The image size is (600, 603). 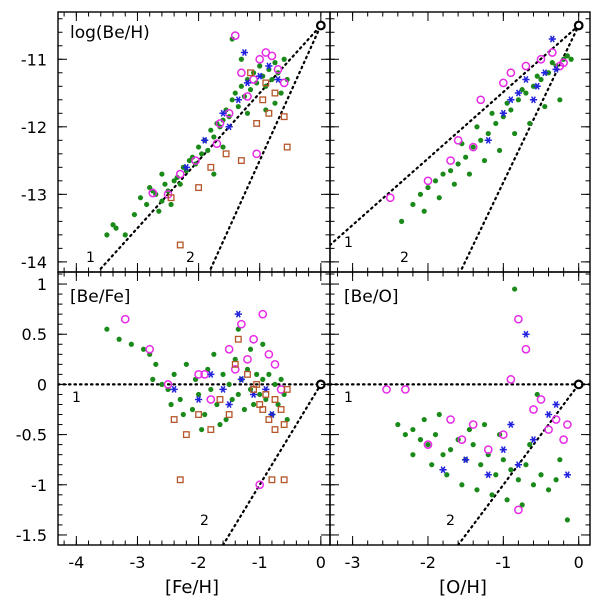 What do you see at coordinates (199, 562) in the screenshot?
I see `x-tick-label-left: -2` at bounding box center [199, 562].